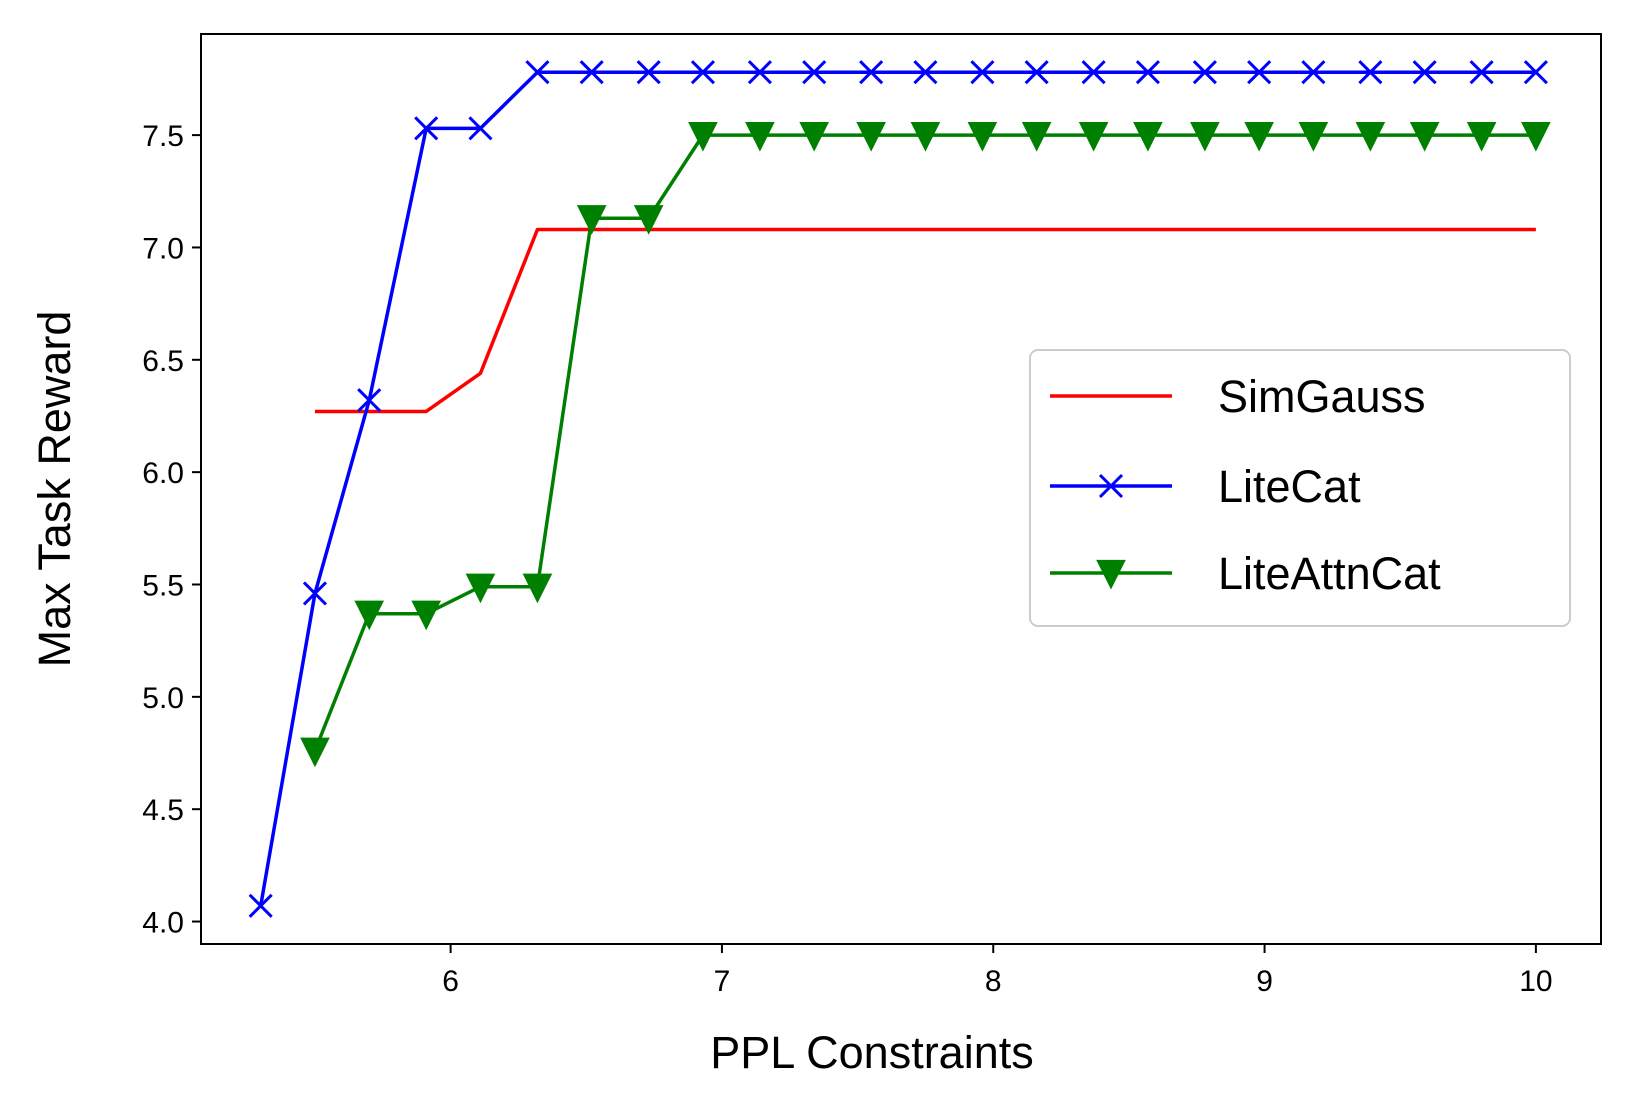 This screenshot has width=1627, height=1114. What do you see at coordinates (163, 810) in the screenshot?
I see `y-tick-label: 4.5` at bounding box center [163, 810].